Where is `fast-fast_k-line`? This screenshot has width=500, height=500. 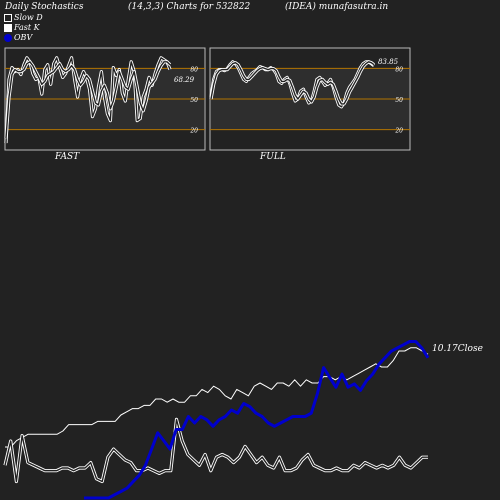 fast-fast_k-line is located at coordinates (88, 100).